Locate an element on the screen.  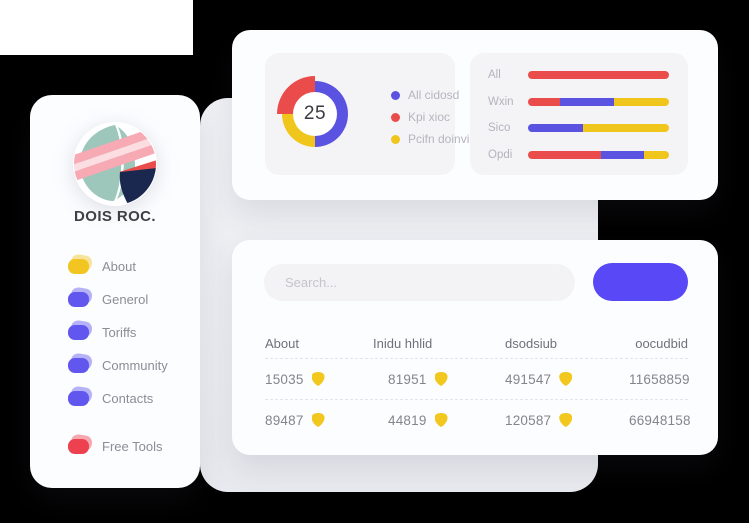
sidebar-item-label: Free Tools is located at coordinates (132, 446).